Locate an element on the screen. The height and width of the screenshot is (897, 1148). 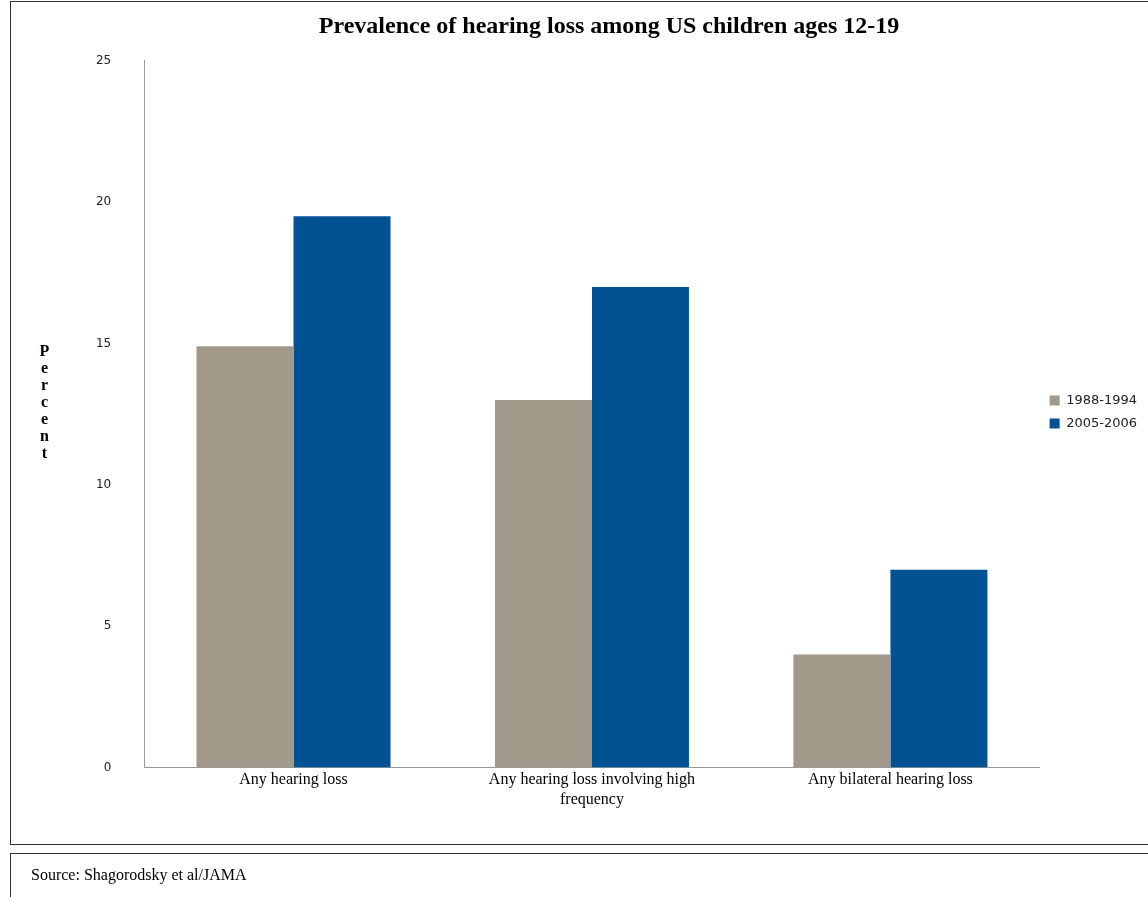
y-tick-label: 25 is located at coordinates (103, 59).